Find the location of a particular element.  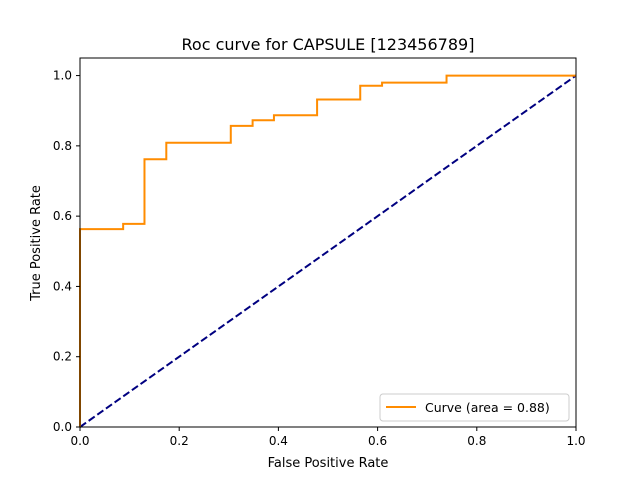

x-tick-label: 0.4 is located at coordinates (278, 441).